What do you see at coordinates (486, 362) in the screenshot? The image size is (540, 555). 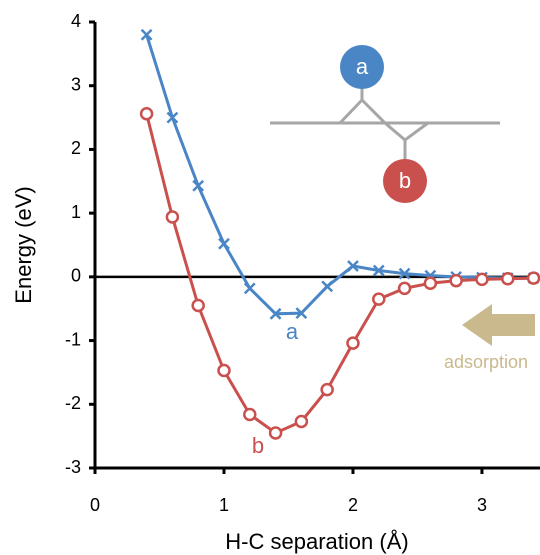 I see `annotation: adsorption` at bounding box center [486, 362].